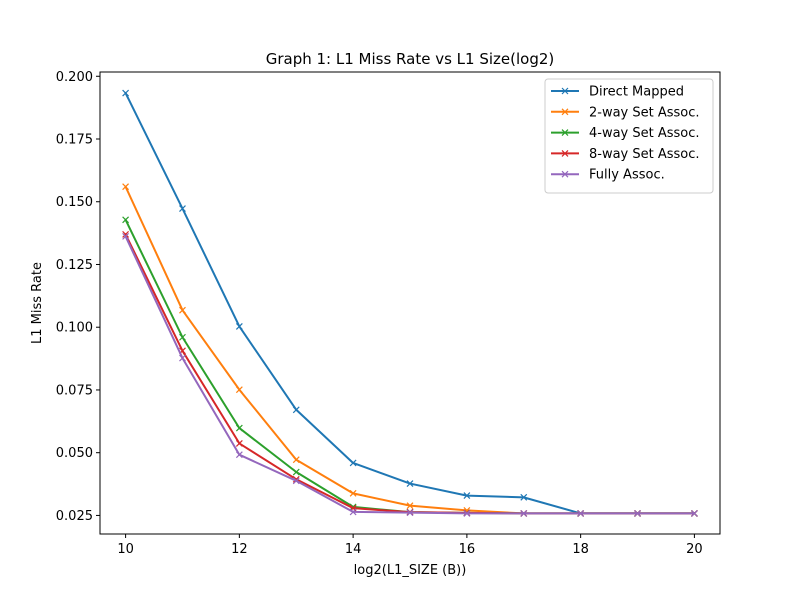 This screenshot has width=800, height=600. Describe the element at coordinates (74, 453) in the screenshot. I see `y-tick-label: 0.050` at that location.